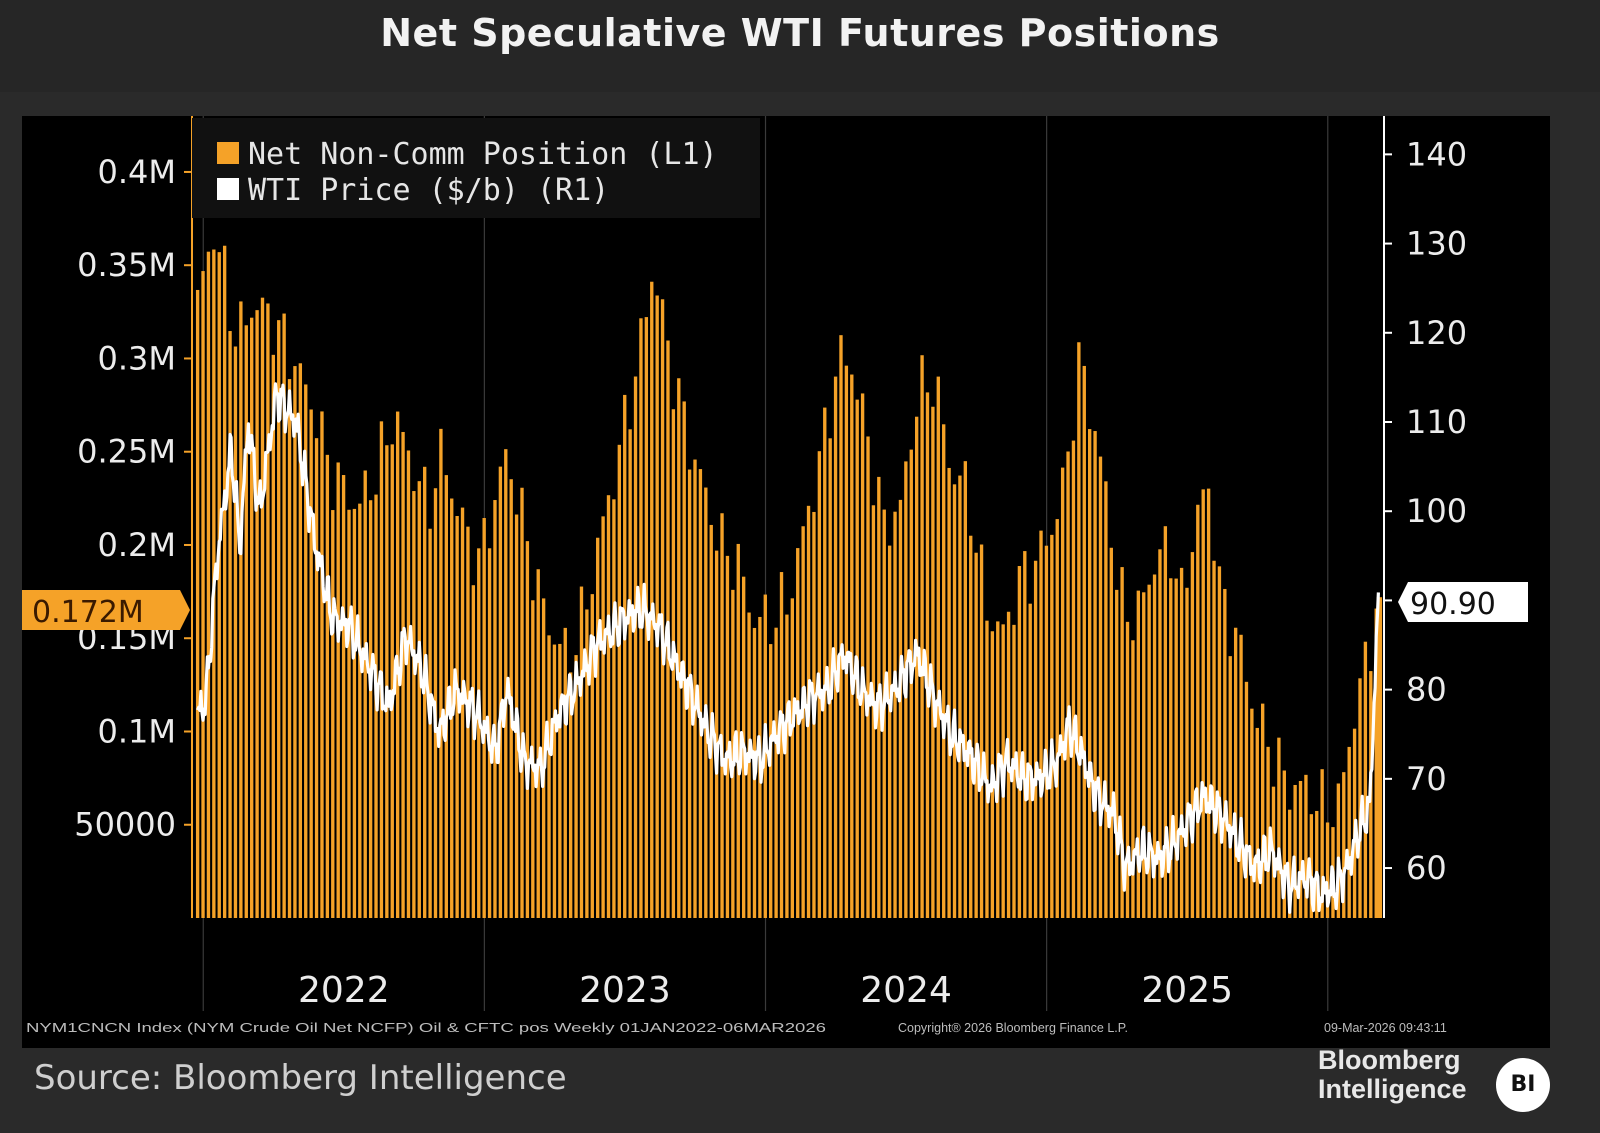  I want to click on left-tick-label: 0.2M, so click(137, 545).